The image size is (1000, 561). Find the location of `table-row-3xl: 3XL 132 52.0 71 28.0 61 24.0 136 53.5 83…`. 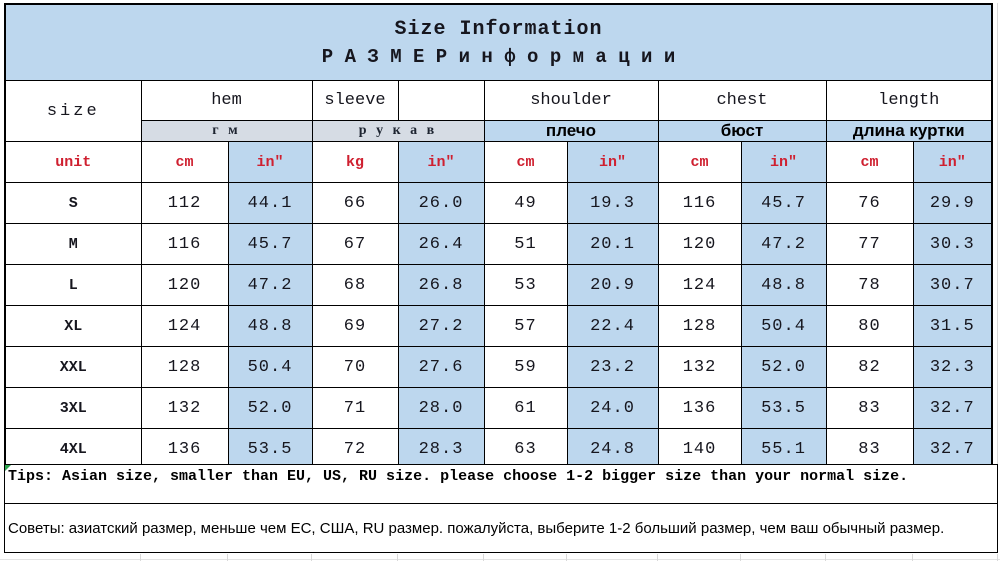

table-row-3xl: 3XL 132 52.0 71 28.0 61 24.0 136 53.5 83… is located at coordinates (498, 408).